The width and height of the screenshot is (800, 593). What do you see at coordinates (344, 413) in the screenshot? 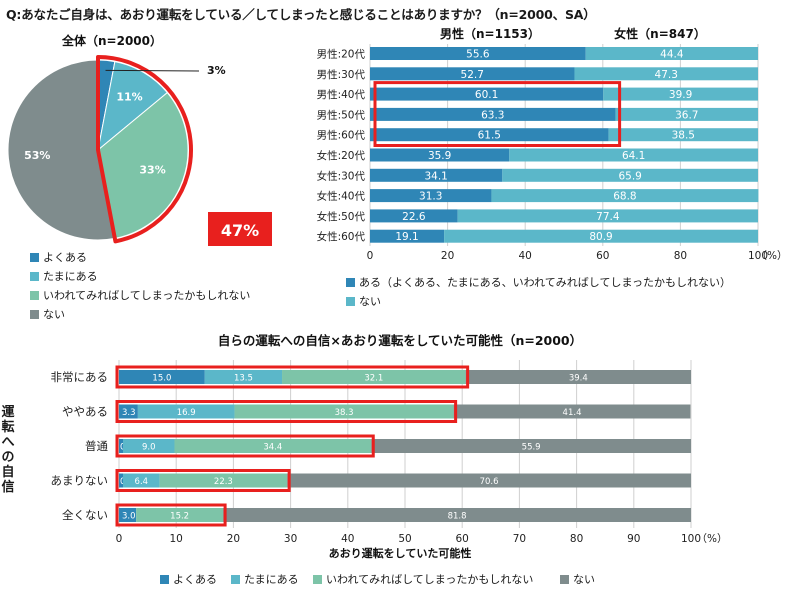
I see `bar-value-label: 38.3` at bounding box center [344, 413].